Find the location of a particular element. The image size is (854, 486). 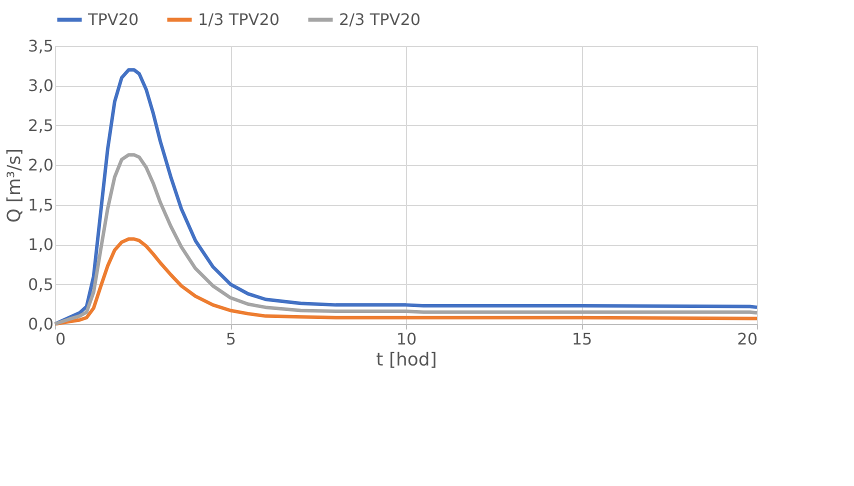

x-tick-label: 20 is located at coordinates (747, 339).